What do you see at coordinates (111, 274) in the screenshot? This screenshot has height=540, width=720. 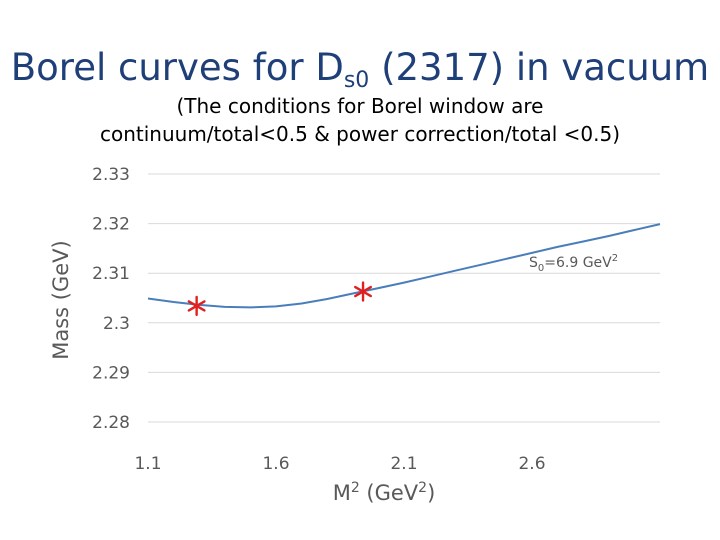 I see `y-tick-label: 2.31` at bounding box center [111, 274].